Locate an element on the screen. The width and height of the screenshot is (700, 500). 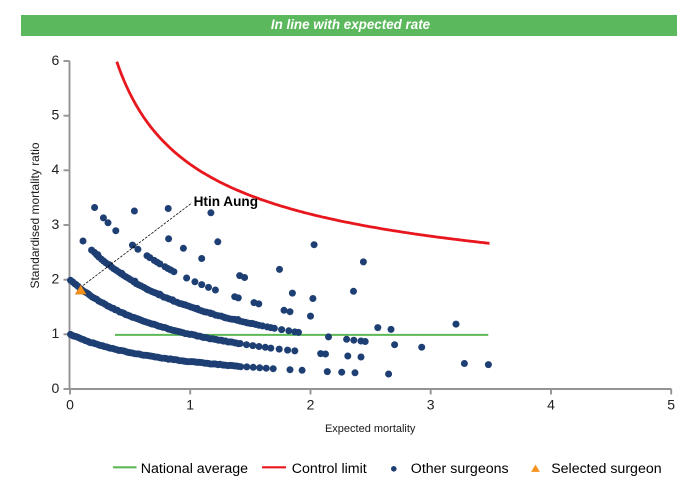
svg-text: Expected mortality is located at coordinates (370, 429).